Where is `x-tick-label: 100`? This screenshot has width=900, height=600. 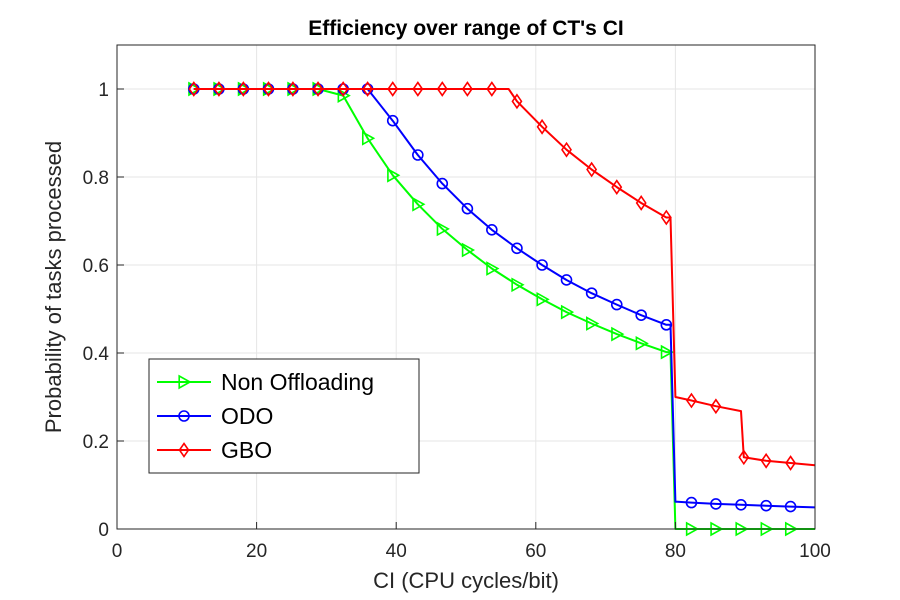 x-tick-label: 100 is located at coordinates (815, 551).